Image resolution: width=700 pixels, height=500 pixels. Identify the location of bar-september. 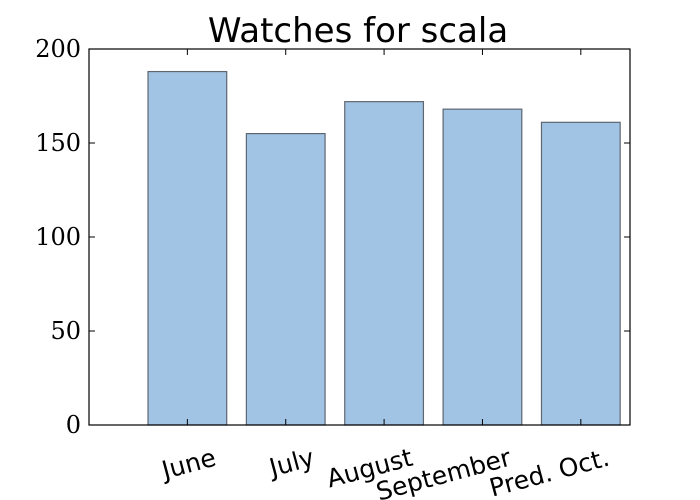
(482, 267).